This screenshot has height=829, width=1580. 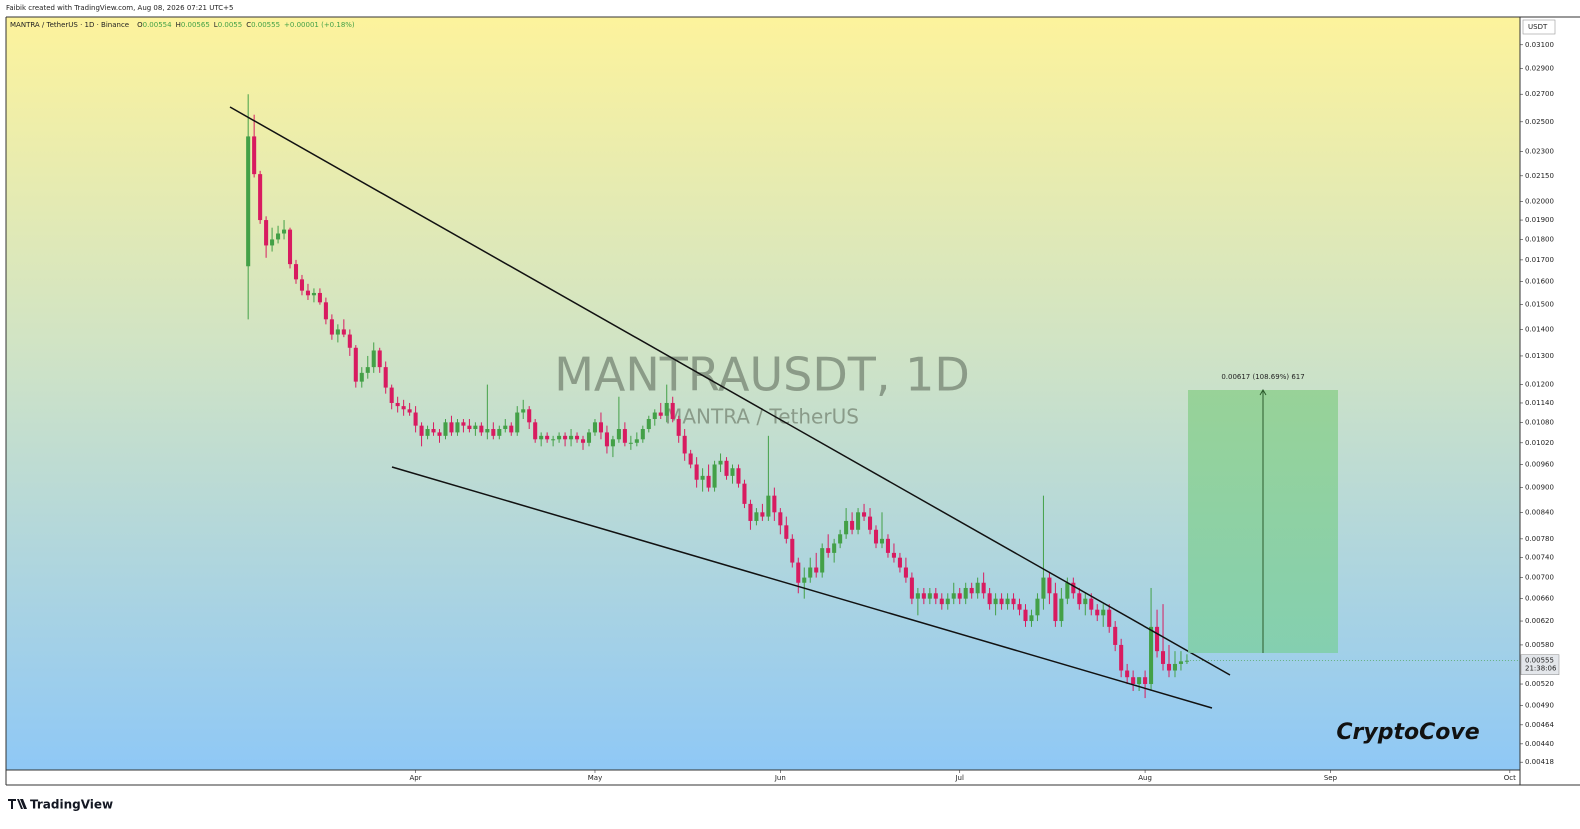 What do you see at coordinates (1539, 762) in the screenshot?
I see `y-tick-label: 0.00418` at bounding box center [1539, 762].